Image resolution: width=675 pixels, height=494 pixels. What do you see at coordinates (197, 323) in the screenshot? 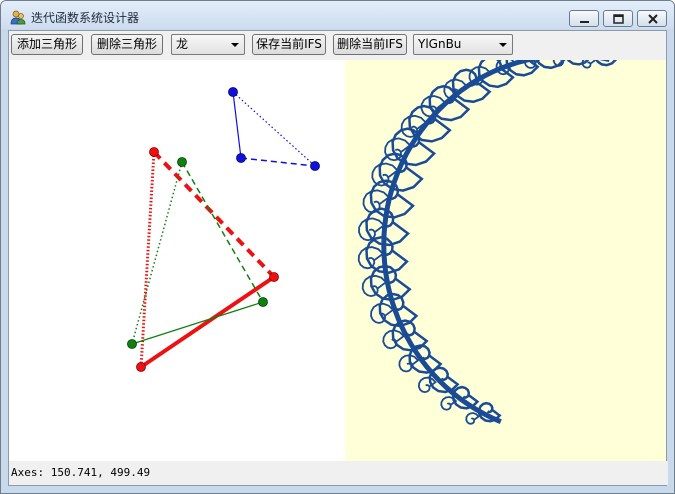
I see `green-triangle-solid-edge` at bounding box center [197, 323].